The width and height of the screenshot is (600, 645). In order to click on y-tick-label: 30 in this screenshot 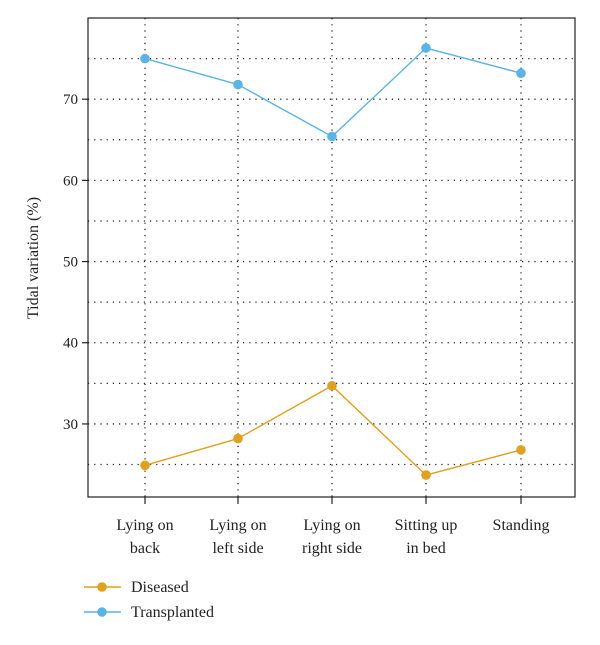, I will do `click(70, 425)`.